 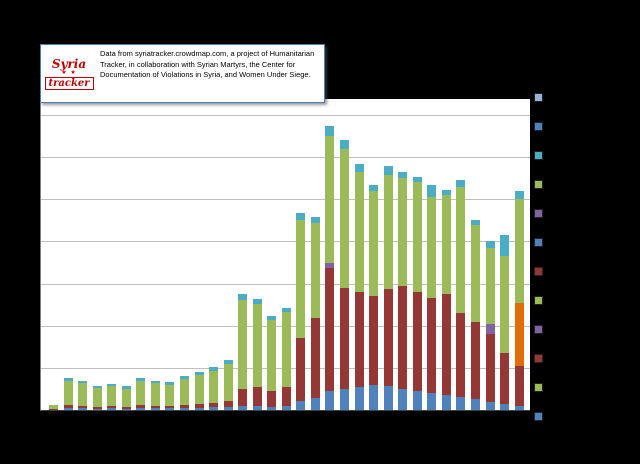 I want to click on bar-segment-purple, so click(x=330, y=265).